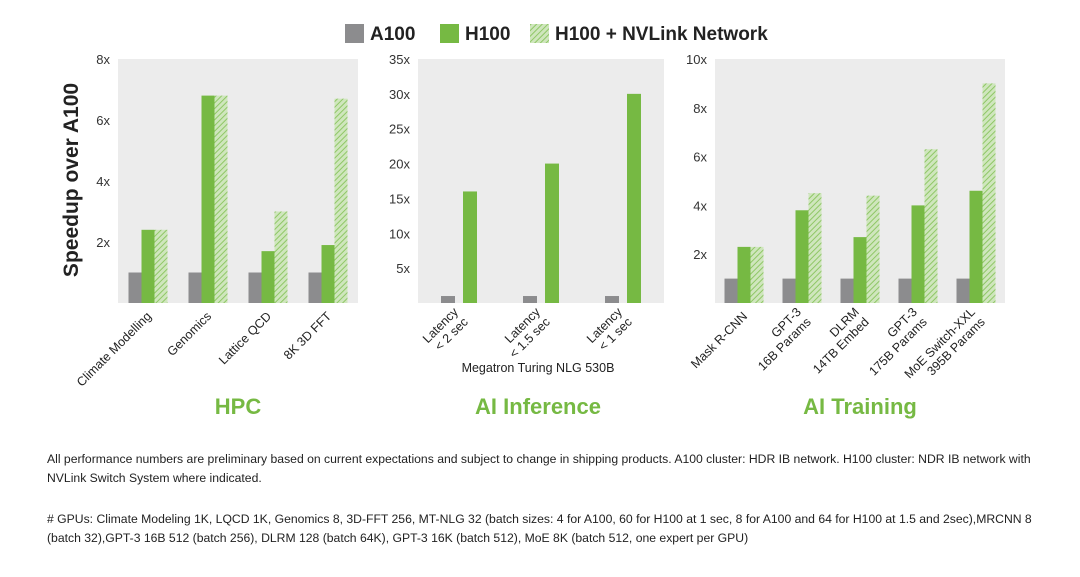 The image size is (1080, 577). What do you see at coordinates (399, 59) in the screenshot?
I see `y-tick-label: 35x` at bounding box center [399, 59].